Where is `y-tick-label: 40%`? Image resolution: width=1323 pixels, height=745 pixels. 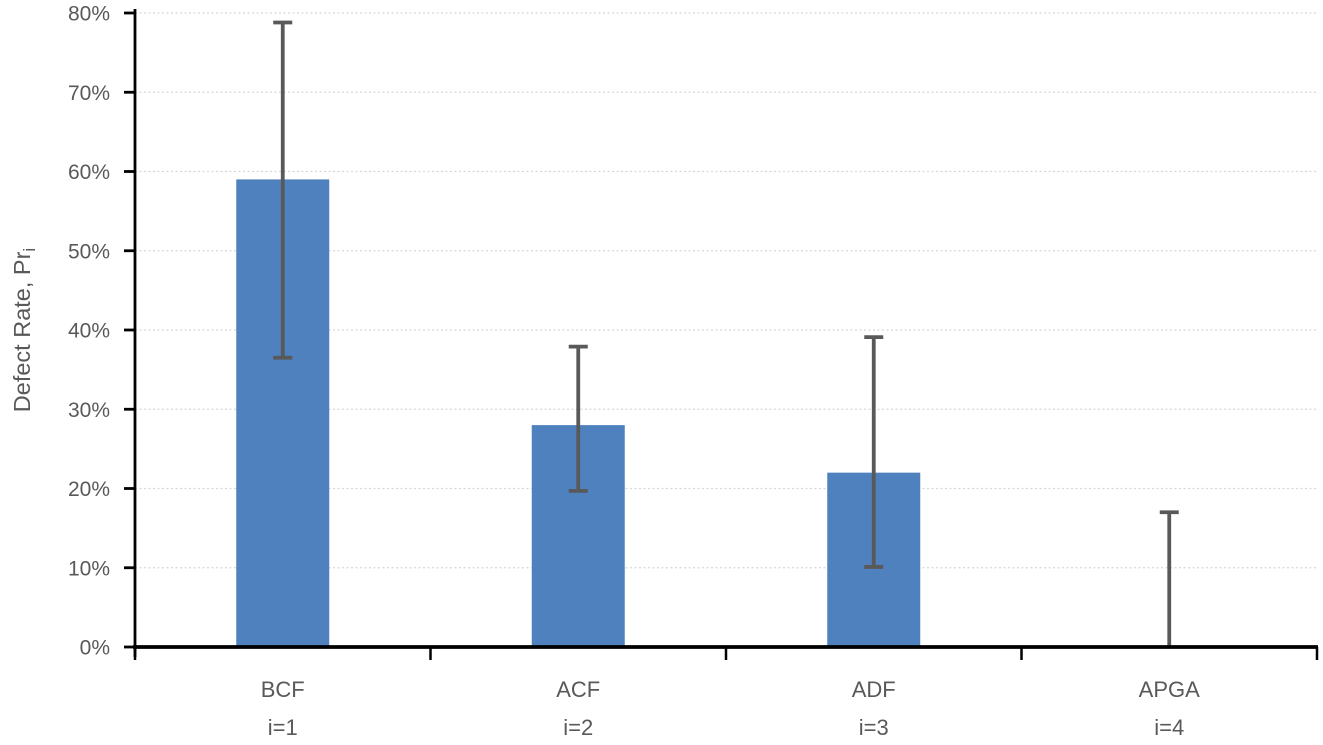
y-tick-label: 40% is located at coordinates (89, 331).